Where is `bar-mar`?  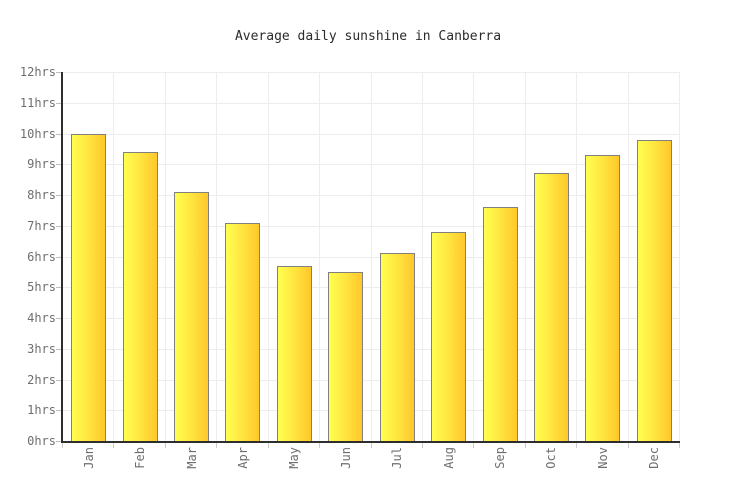 bar-mar is located at coordinates (192, 316).